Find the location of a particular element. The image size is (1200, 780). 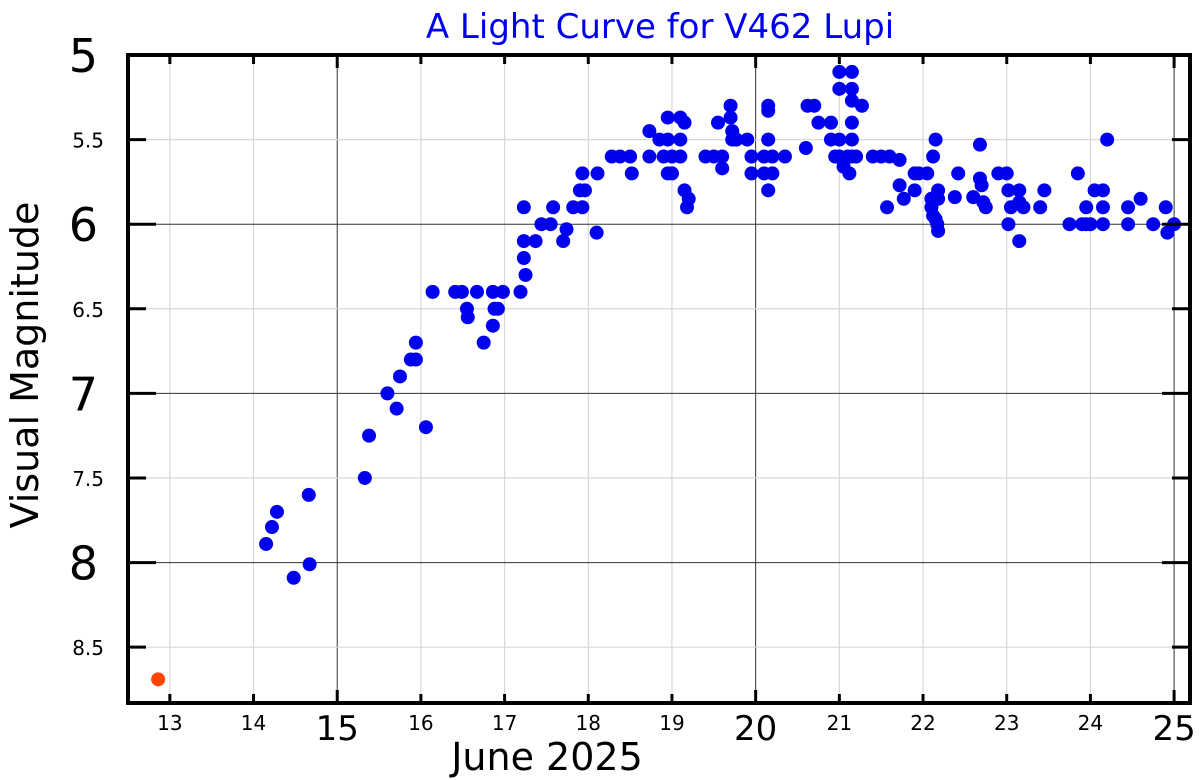

y-tick-label: 6 is located at coordinates (83, 225).